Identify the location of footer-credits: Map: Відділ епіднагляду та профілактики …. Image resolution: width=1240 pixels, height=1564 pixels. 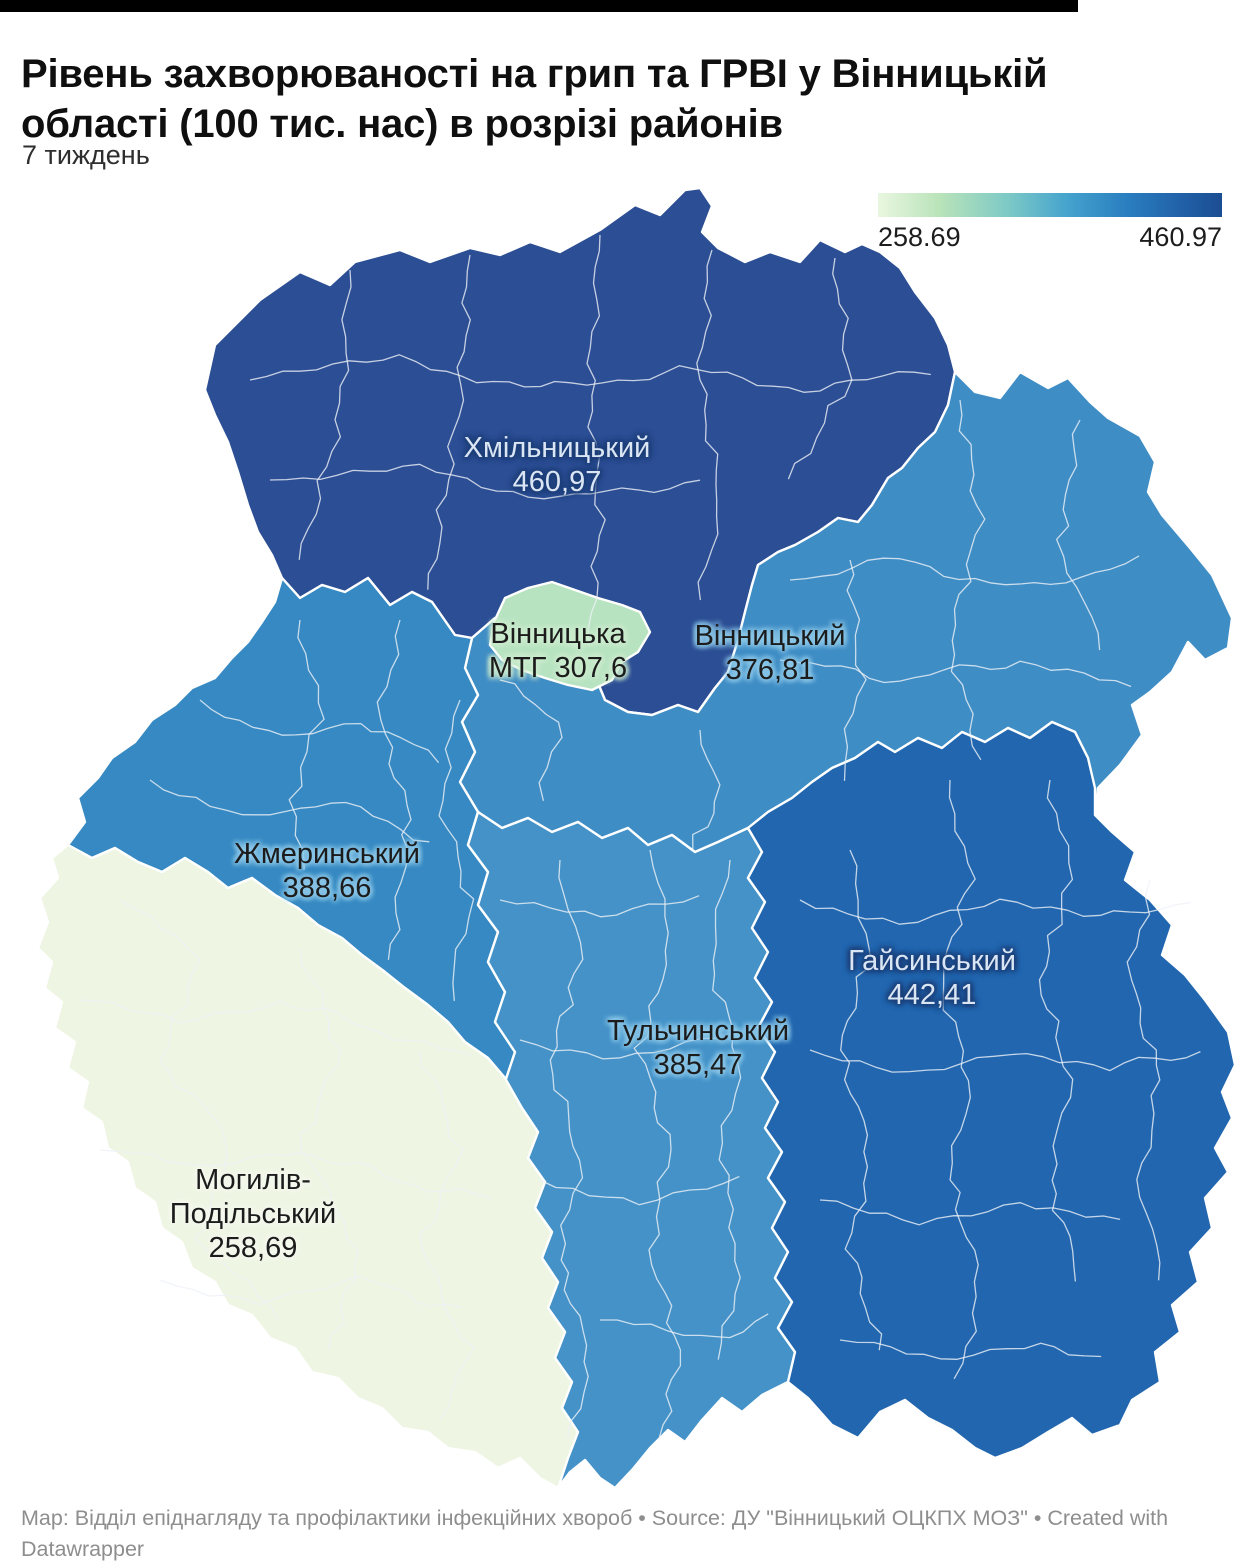
(621, 1533).